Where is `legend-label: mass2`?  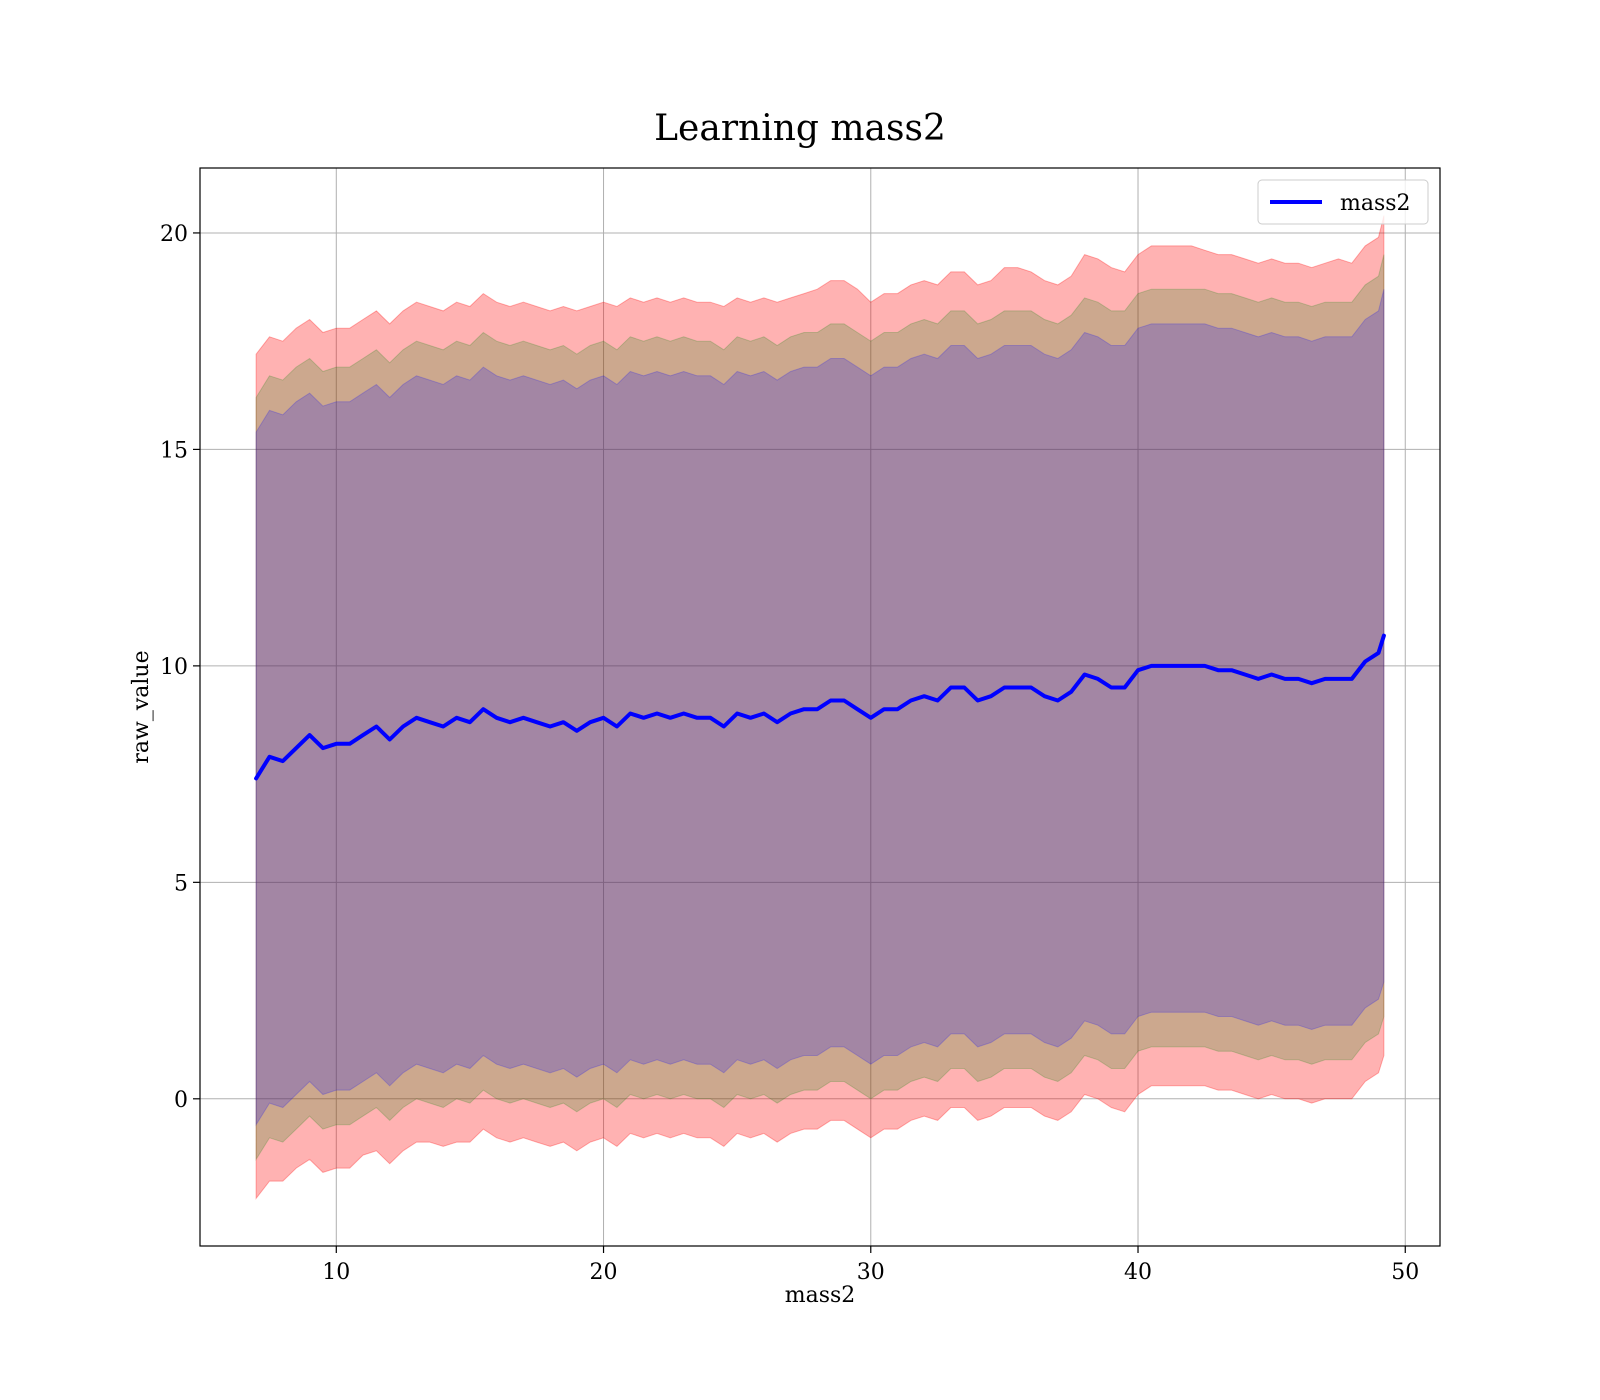 legend-label: mass2 is located at coordinates (1375, 203).